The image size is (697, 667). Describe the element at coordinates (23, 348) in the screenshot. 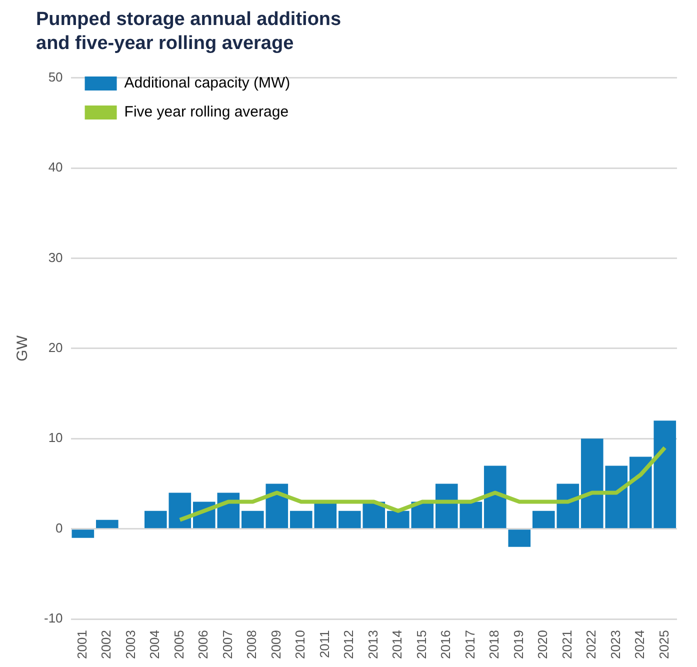

I see `y-axis-title: GW` at that location.